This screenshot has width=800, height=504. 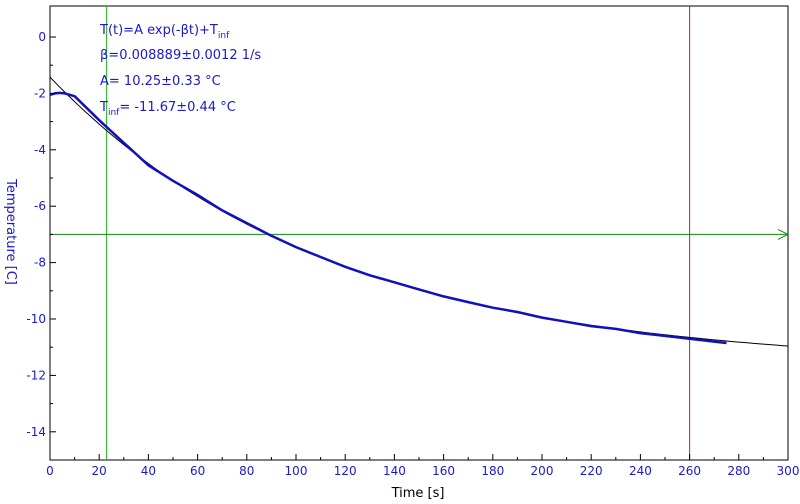 I want to click on fit-tinf-text: Tinf= -11.67±0.44 °C, so click(x=167, y=109).